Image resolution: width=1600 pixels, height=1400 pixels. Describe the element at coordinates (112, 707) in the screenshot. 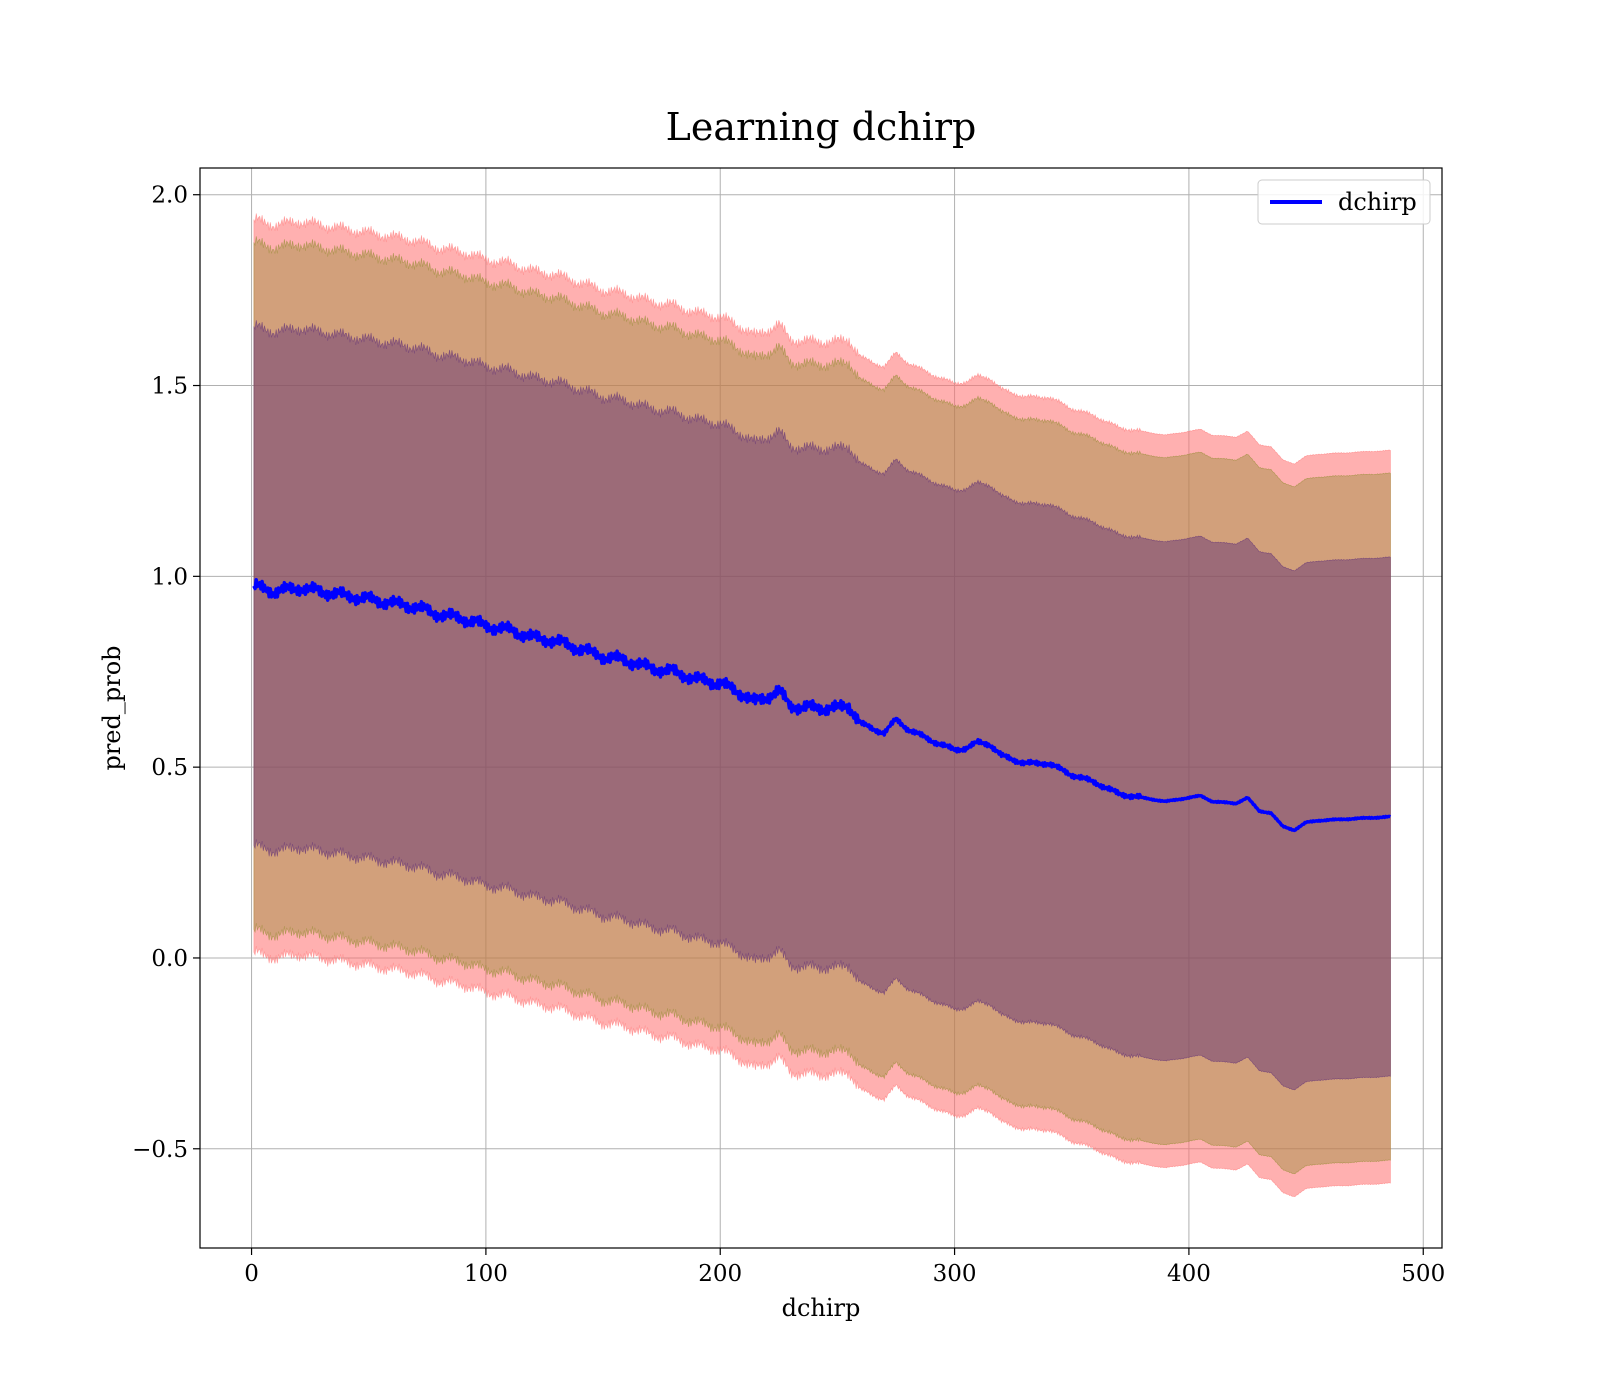

I see `y-axis-label: pred_prob` at that location.